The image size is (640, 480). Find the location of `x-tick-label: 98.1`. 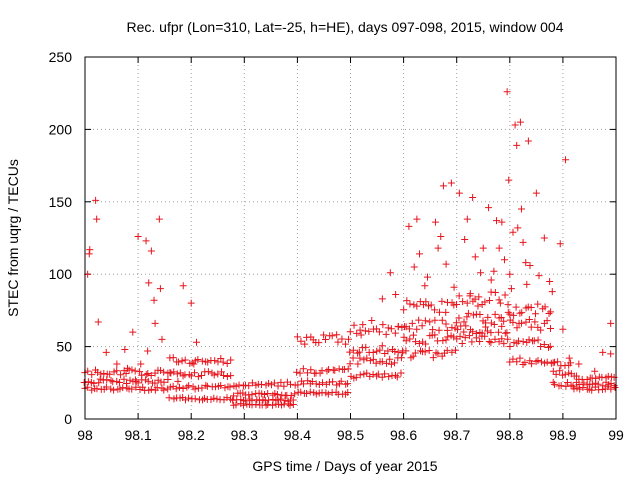

x-tick-label: 98.1 is located at coordinates (137, 435).